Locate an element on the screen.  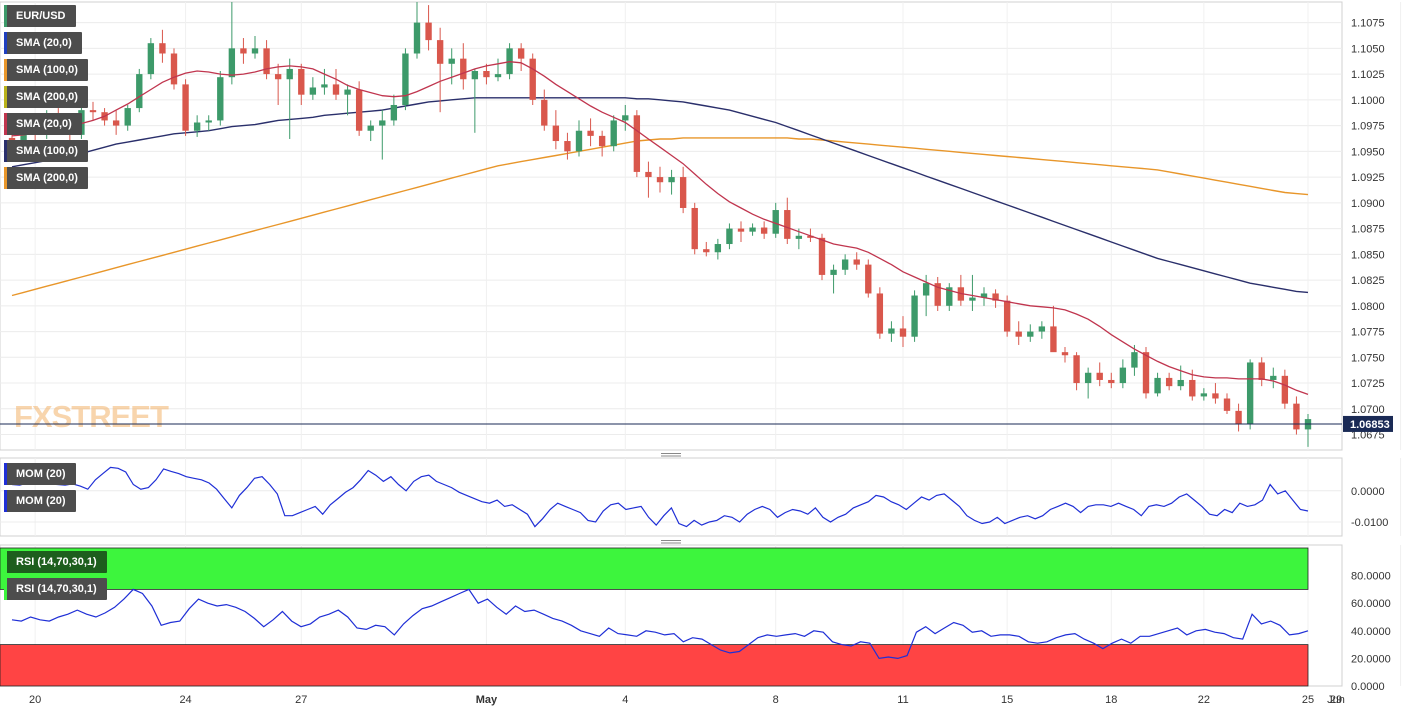
legend-mom: MOM (20) is located at coordinates (40, 474).